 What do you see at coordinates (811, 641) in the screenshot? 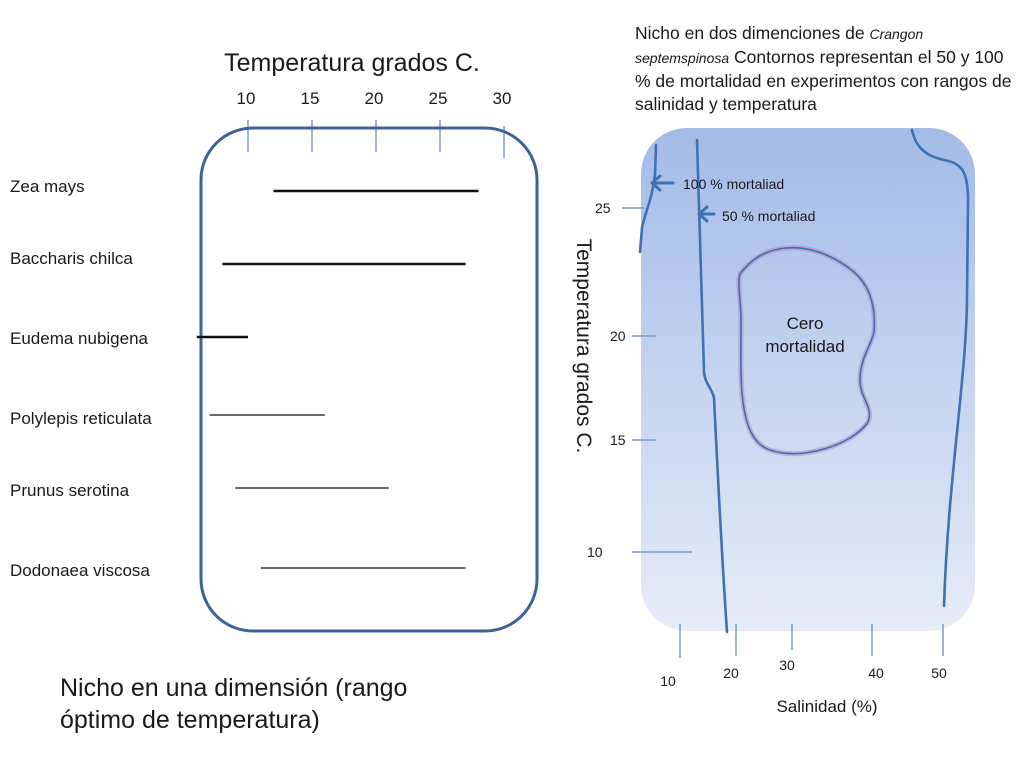
I see `x-axis-tick-marks` at bounding box center [811, 641].